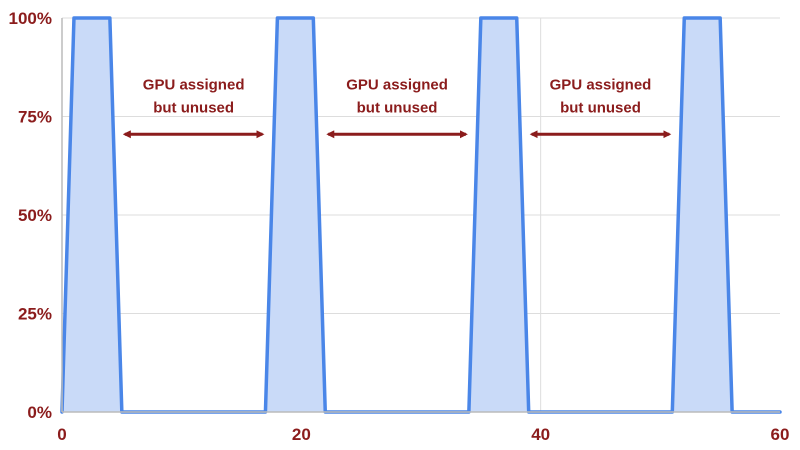 The height and width of the screenshot is (450, 800). Describe the element at coordinates (30, 18) in the screenshot. I see `y-tick-label: 100%` at that location.